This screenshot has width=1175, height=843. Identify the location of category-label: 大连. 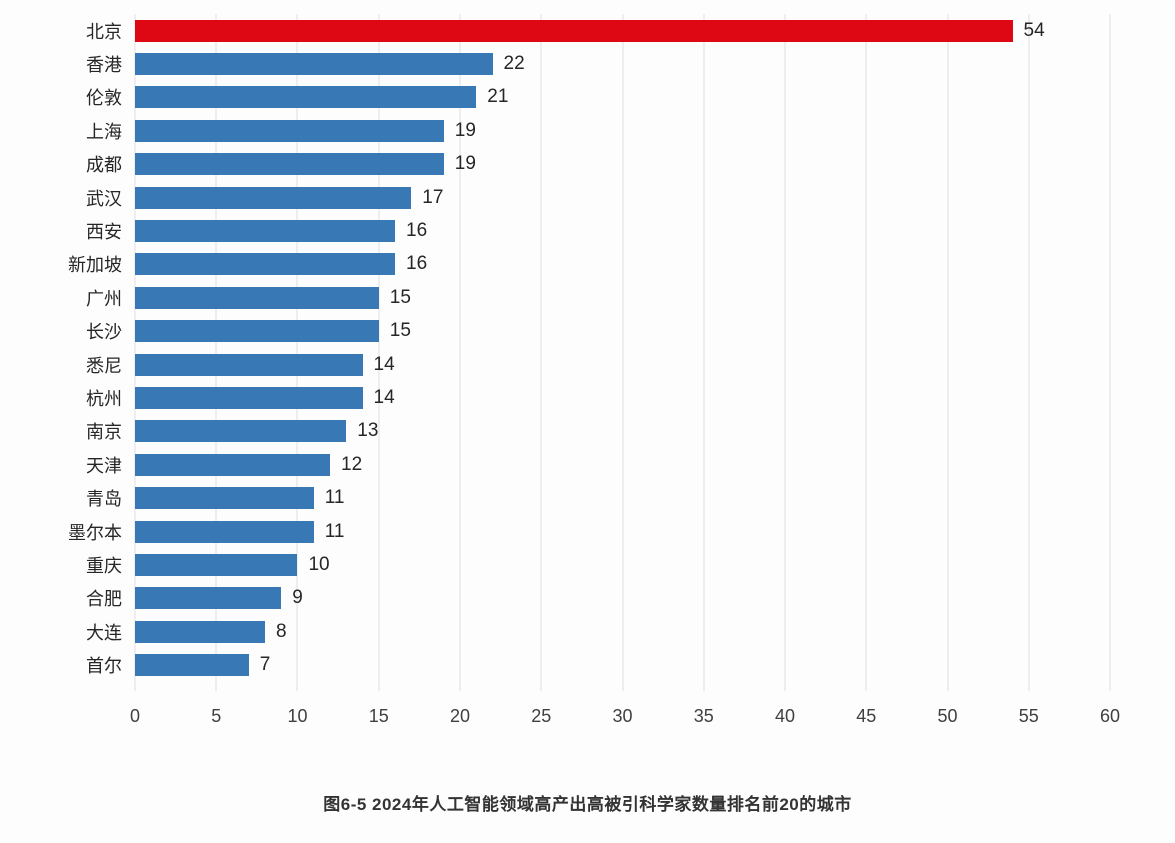
(104, 632).